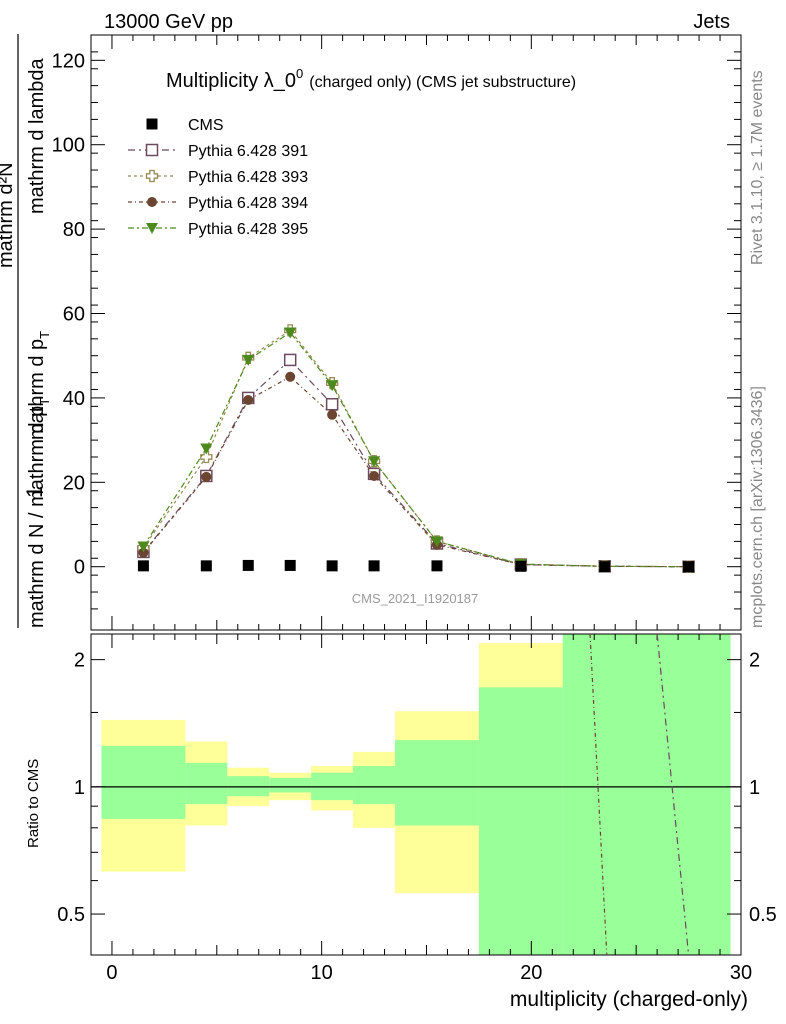 The width and height of the screenshot is (786, 1024). I want to click on x-tick-label: 0, so click(111, 973).